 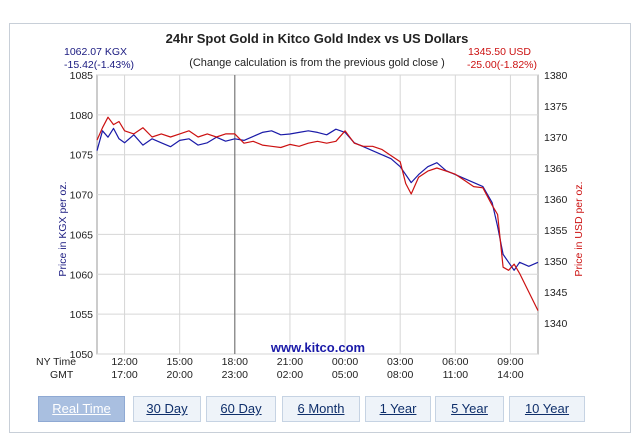 What do you see at coordinates (510, 362) in the screenshot?
I see `x-tick-label-ny: 09:00` at bounding box center [510, 362].